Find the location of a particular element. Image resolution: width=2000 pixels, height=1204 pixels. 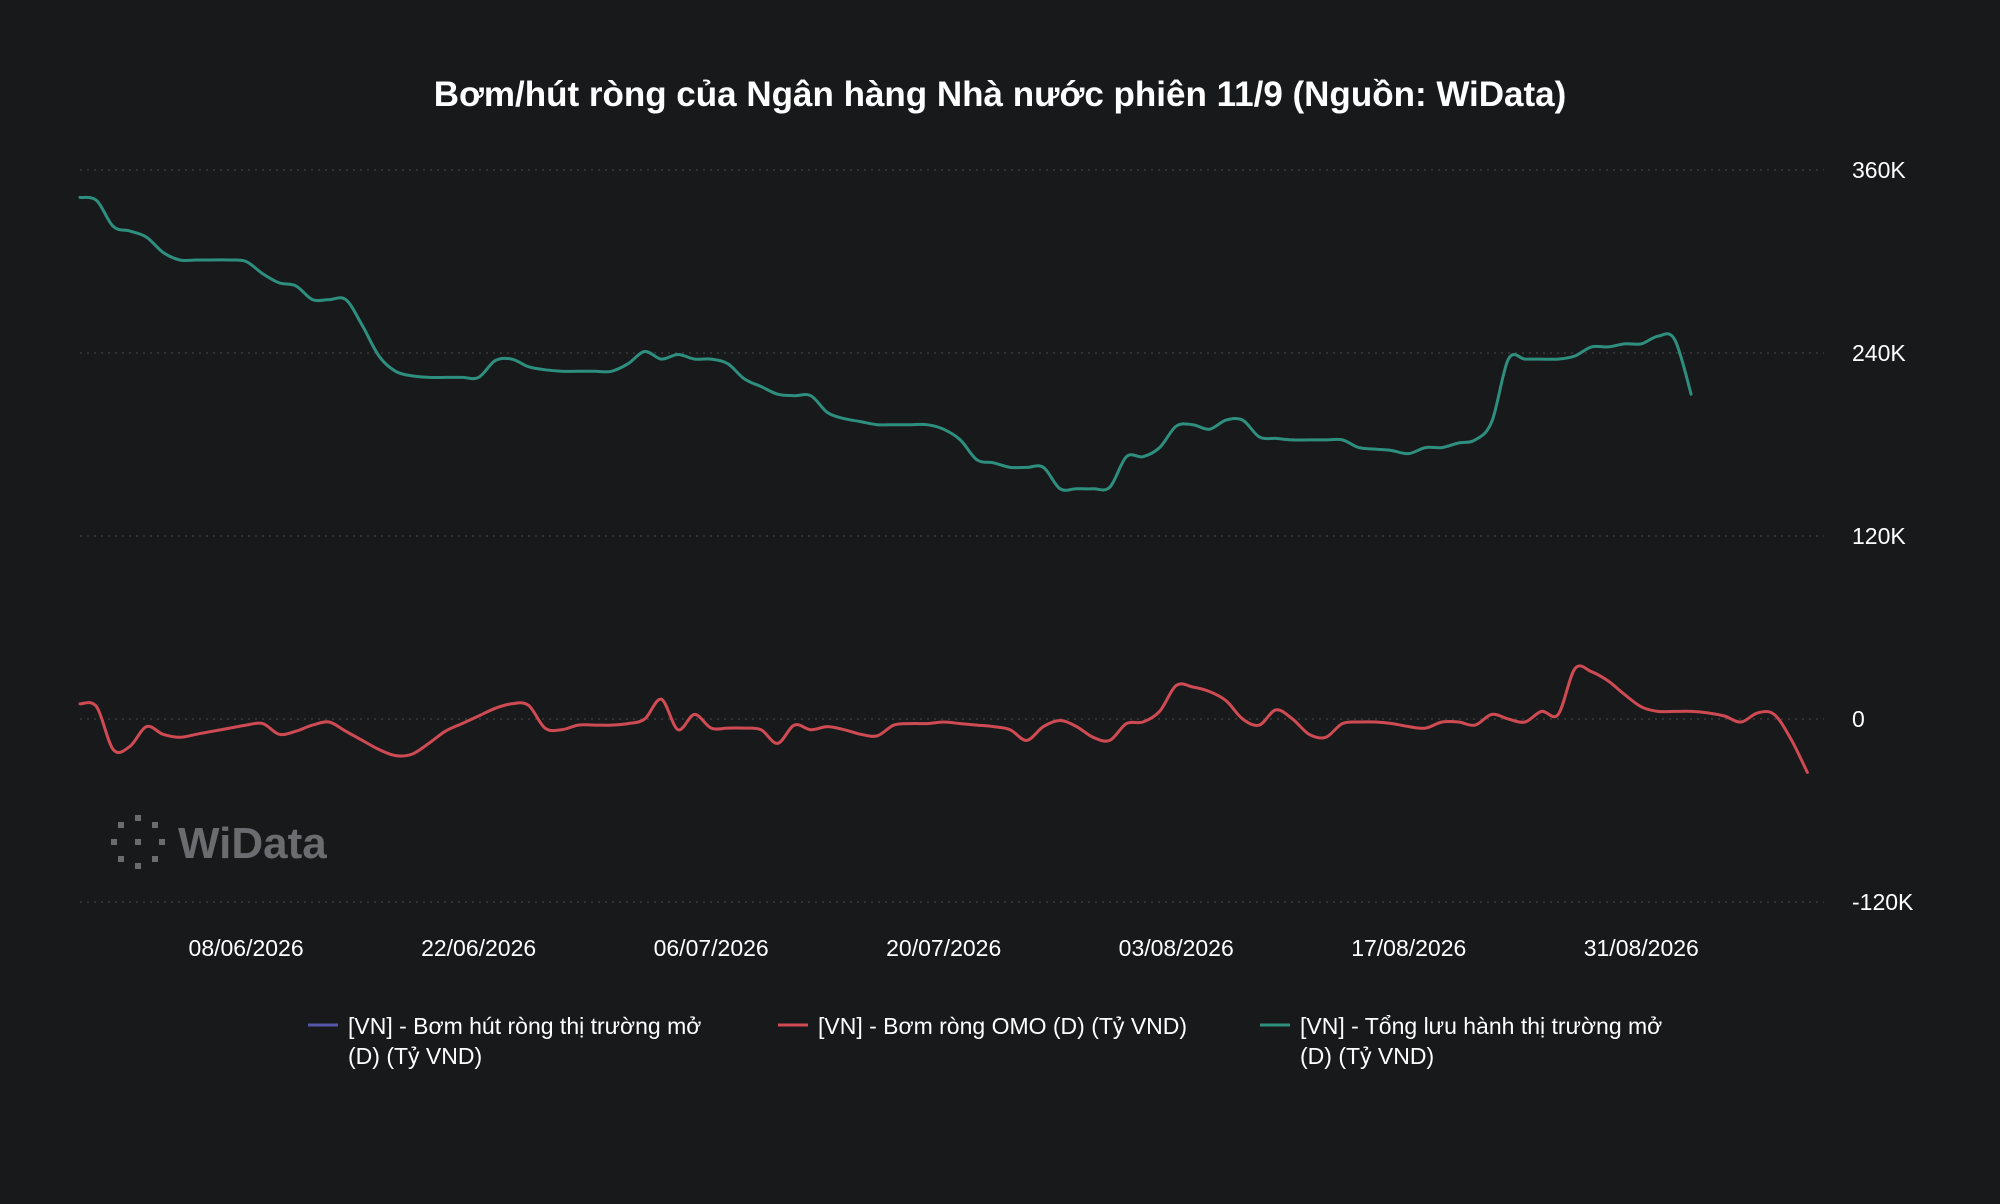

y-tick-label: 0 is located at coordinates (1858, 719).